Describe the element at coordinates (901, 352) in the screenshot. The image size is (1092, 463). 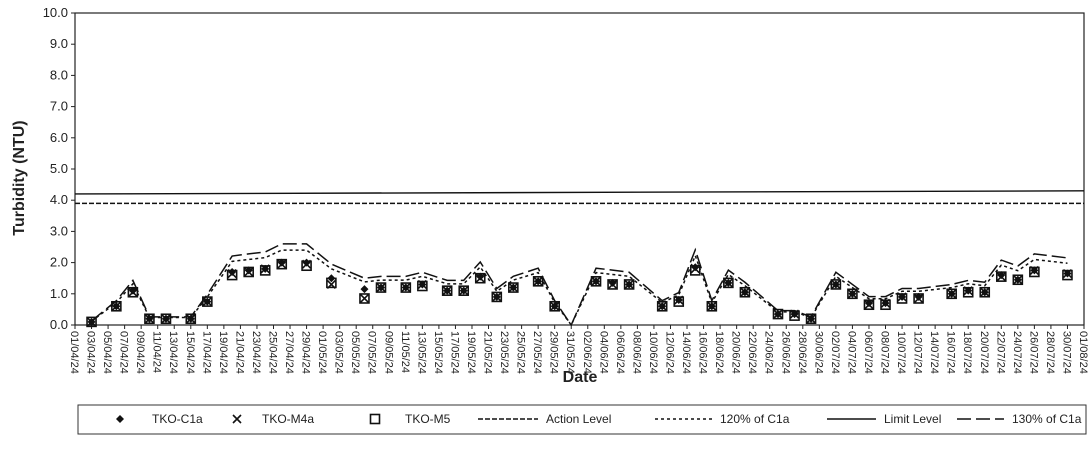
I see `x-tick-label: 10/07/24` at that location.